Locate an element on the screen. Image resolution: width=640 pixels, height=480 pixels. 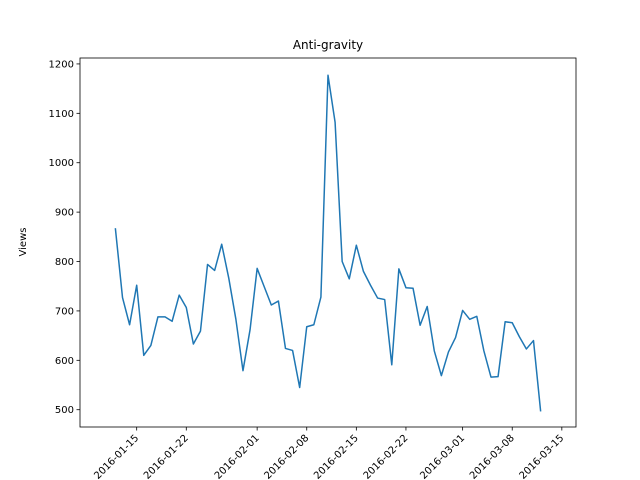
x-tick-label: 2016-03-08 is located at coordinates (492, 456).